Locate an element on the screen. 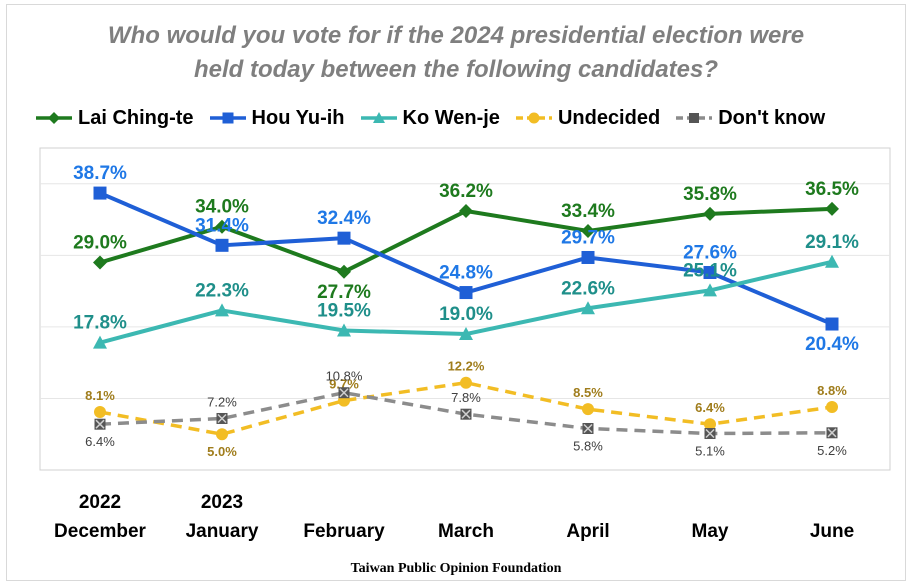 Image resolution: width=912 pixels, height=585 pixels. lai-ching-te-data-label: 36.5% is located at coordinates (832, 189).